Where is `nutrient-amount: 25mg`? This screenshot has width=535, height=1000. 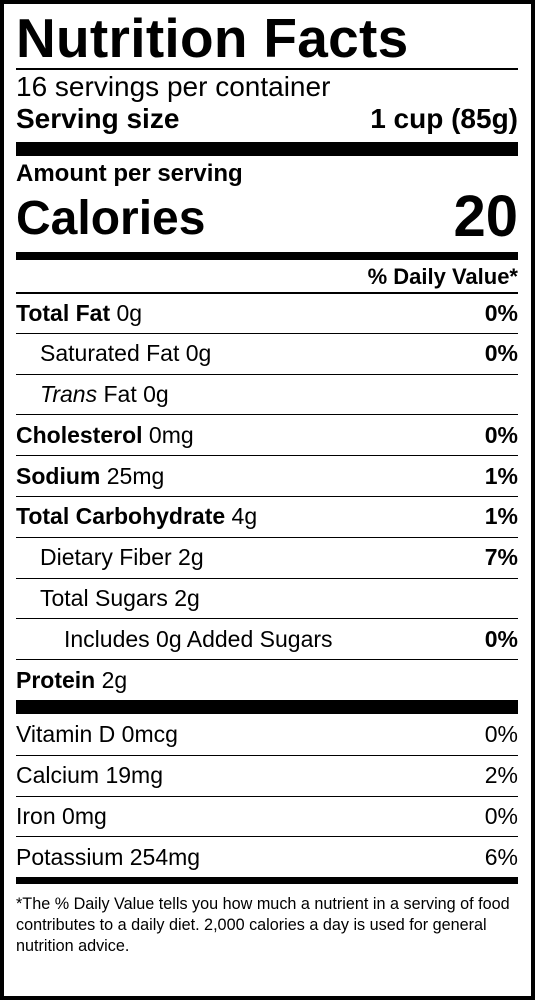 nutrient-amount: 25mg is located at coordinates (135, 475).